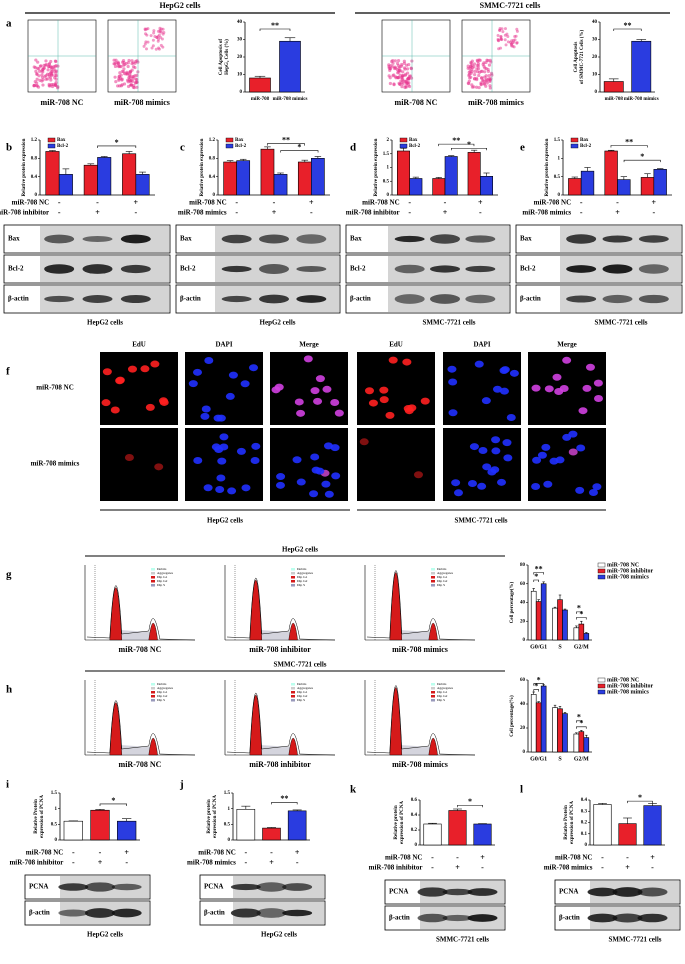 The width and height of the screenshot is (685, 964). I want to click on blot-caption: SMMC-7721 cells, so click(620, 323).